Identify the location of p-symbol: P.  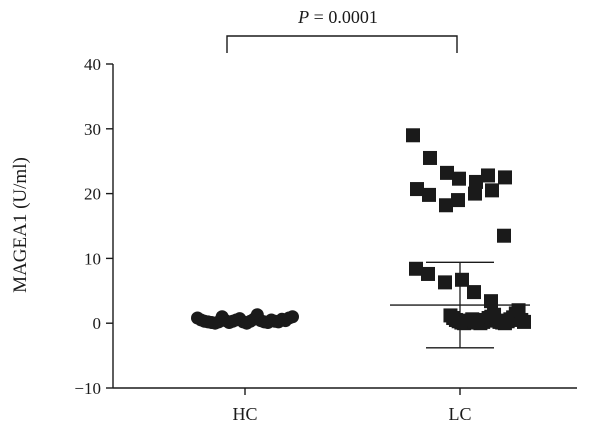
(303, 17).